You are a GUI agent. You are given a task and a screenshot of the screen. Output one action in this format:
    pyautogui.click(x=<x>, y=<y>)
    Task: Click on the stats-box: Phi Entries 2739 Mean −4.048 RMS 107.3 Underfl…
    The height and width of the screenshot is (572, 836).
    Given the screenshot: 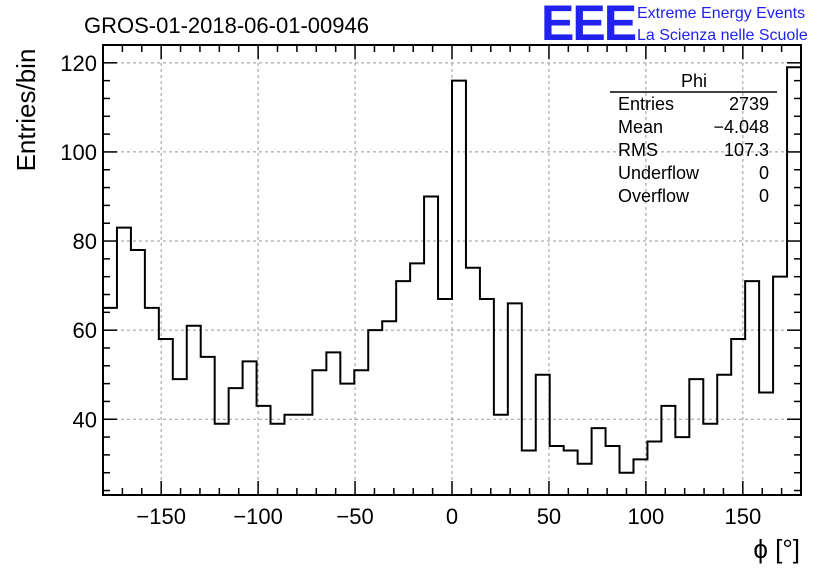 What is the action you would take?
    pyautogui.click(x=693, y=138)
    